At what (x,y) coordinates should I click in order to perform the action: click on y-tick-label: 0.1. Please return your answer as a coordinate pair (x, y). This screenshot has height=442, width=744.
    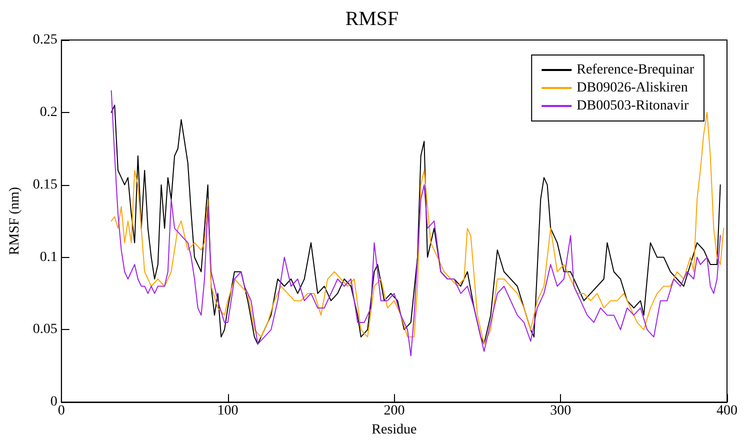
    Looking at the image, I should click on (49, 257).